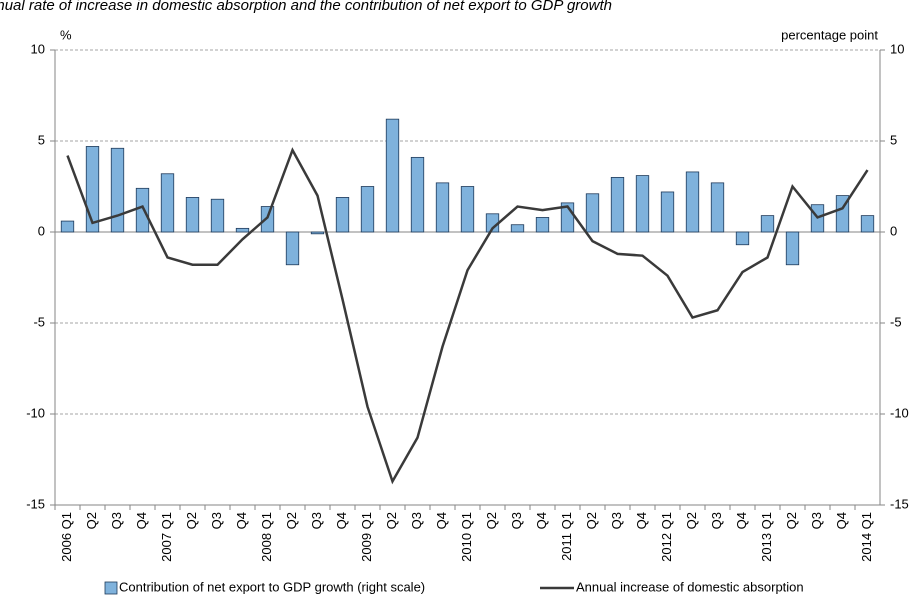 The image size is (917, 604). What do you see at coordinates (899, 503) in the screenshot?
I see `y2-tick-label: -15` at bounding box center [899, 503].